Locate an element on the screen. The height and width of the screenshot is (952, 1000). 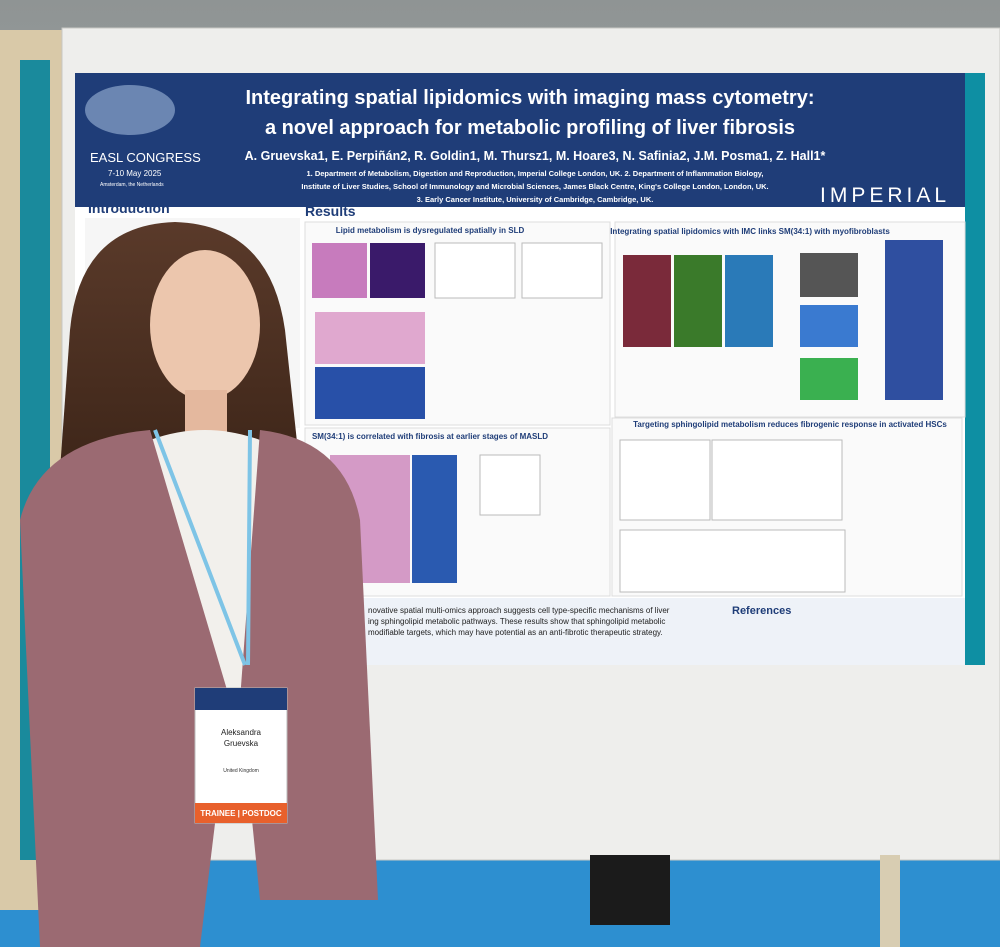
badge is located at coordinates (241, 755).